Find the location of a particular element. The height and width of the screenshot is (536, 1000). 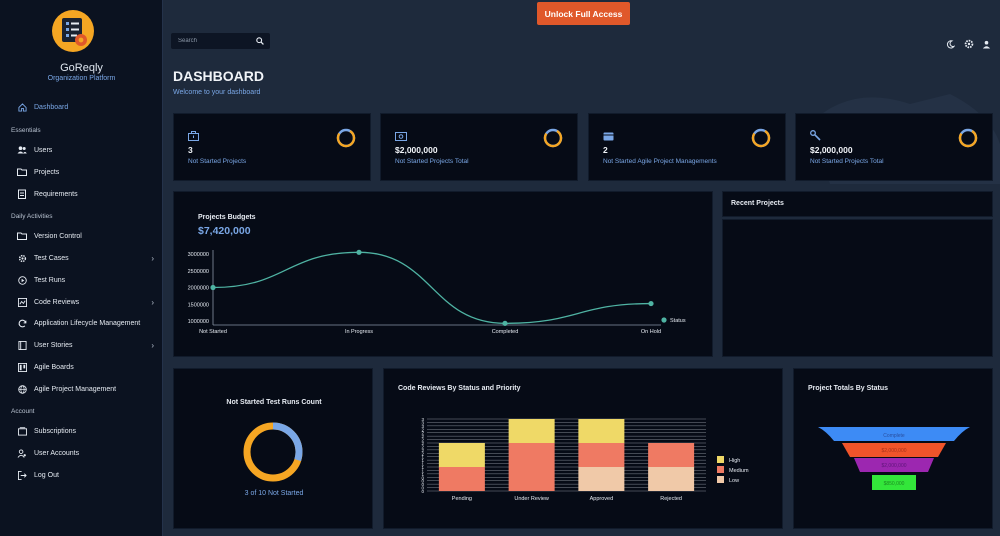

sidebar-item-dashboard: Dashboard is located at coordinates (86, 107).